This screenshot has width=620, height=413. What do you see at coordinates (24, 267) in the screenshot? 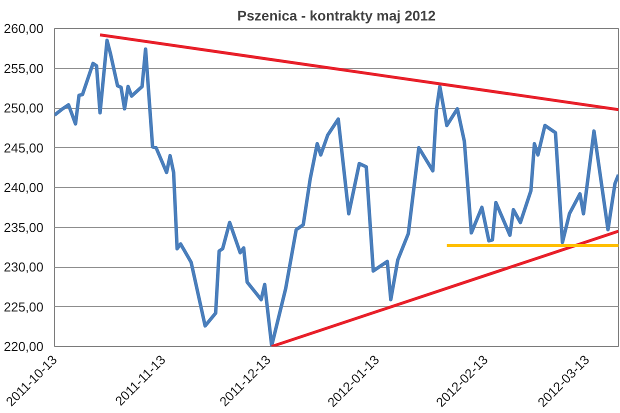
I see `y-tick-label: 230,00` at bounding box center [24, 267].